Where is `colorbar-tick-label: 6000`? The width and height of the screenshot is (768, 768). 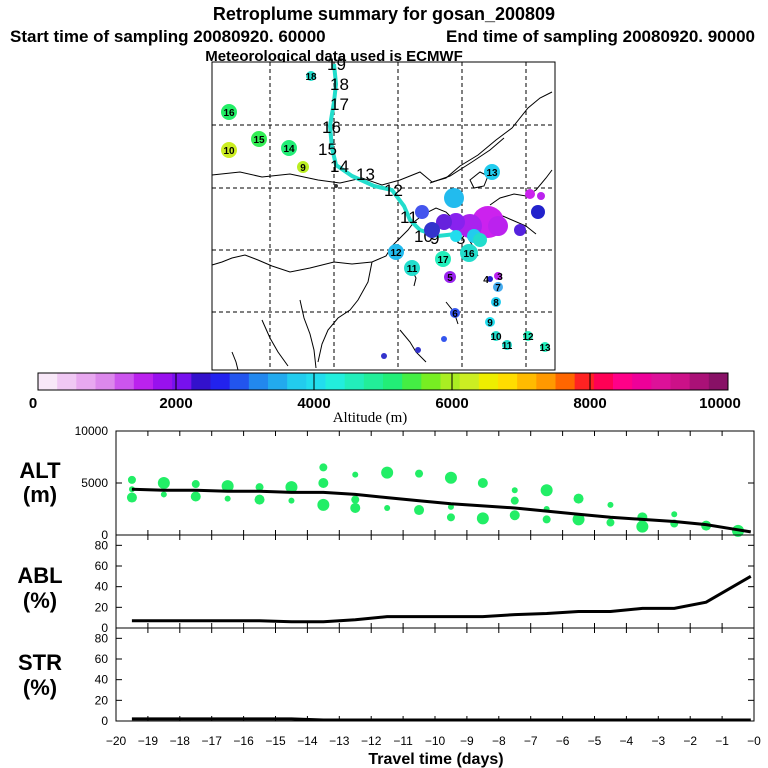
colorbar-tick-label: 6000 is located at coordinates (451, 403).